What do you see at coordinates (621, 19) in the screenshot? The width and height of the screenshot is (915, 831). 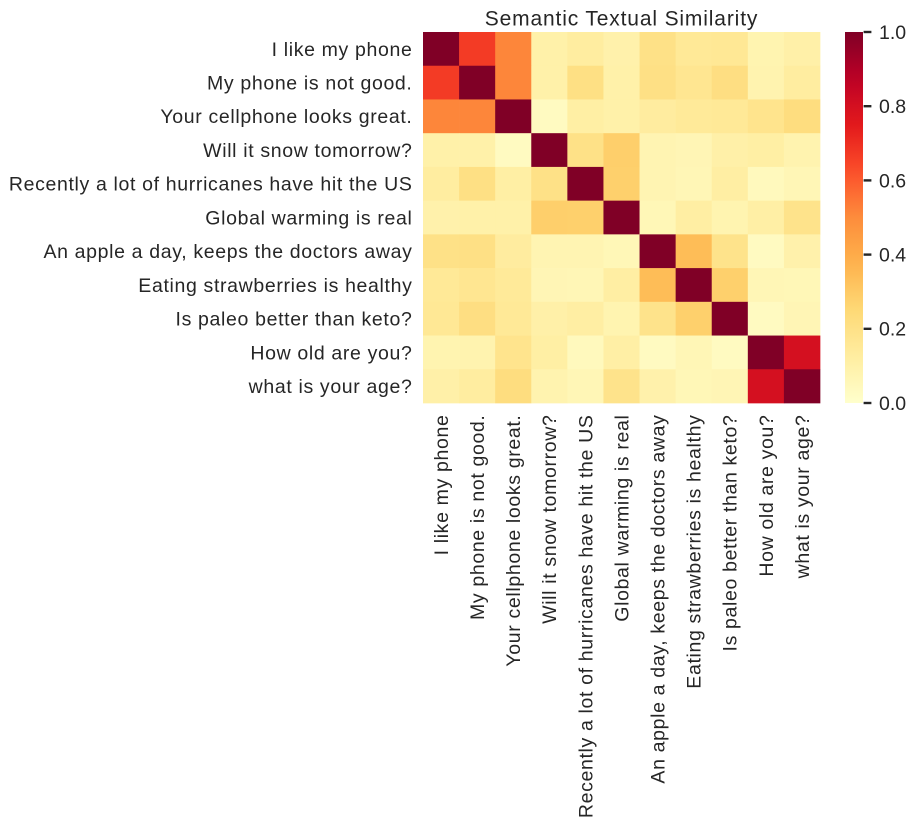 I see `svg-text: Semantic Textual Similarity` at bounding box center [621, 19].